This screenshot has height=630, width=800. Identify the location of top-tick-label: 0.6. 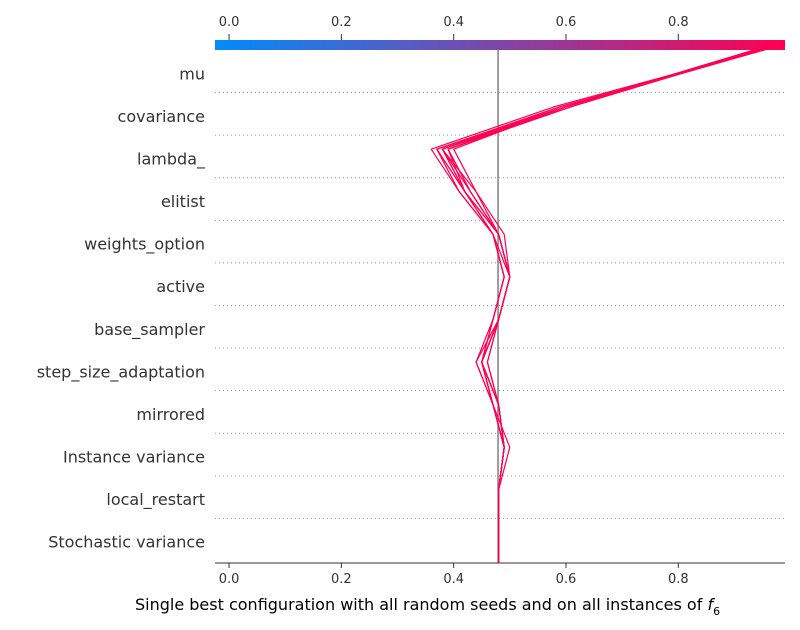
(566, 22).